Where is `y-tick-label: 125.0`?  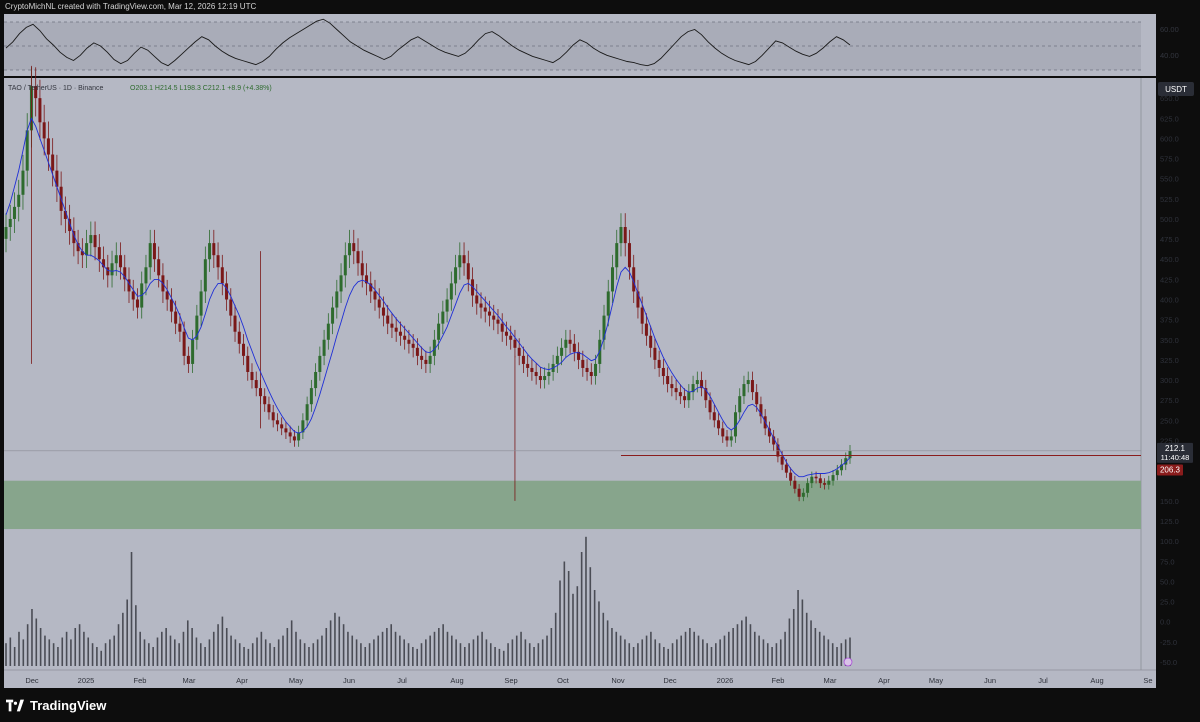 y-tick-label: 125.0 is located at coordinates (1169, 521).